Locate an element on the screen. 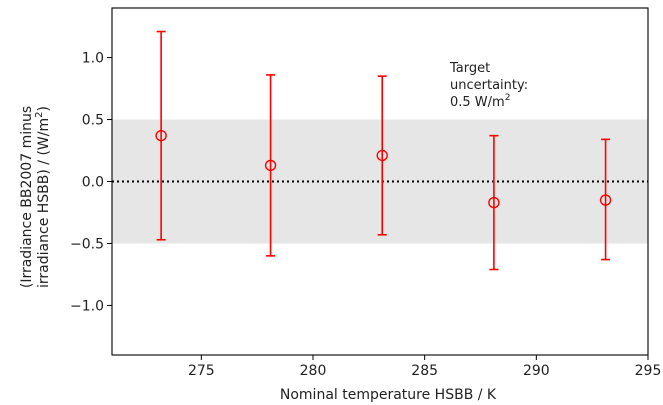  x-axis-ticks: 275 280 285 290 295 is located at coordinates (424, 367).